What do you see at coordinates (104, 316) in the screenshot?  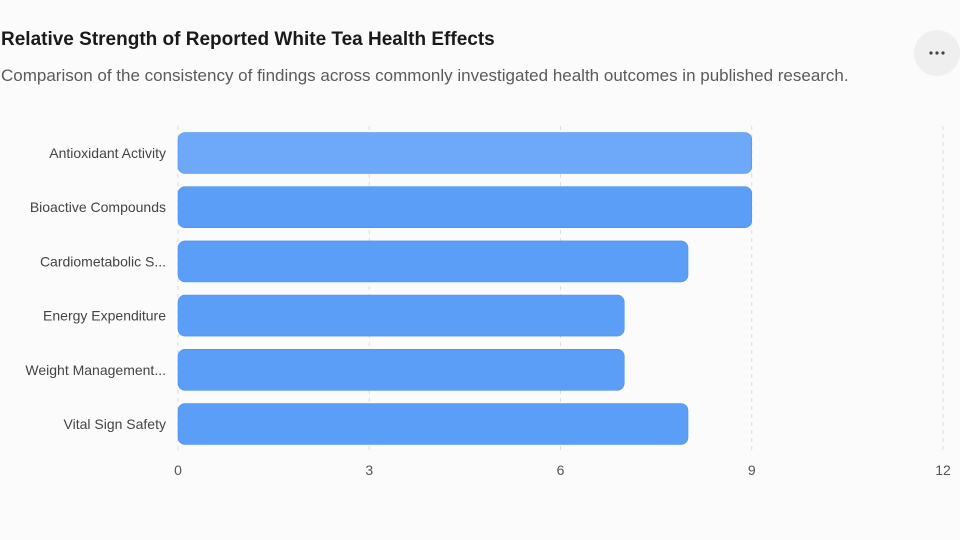 I see `category-label: Energy Expenditure` at bounding box center [104, 316].